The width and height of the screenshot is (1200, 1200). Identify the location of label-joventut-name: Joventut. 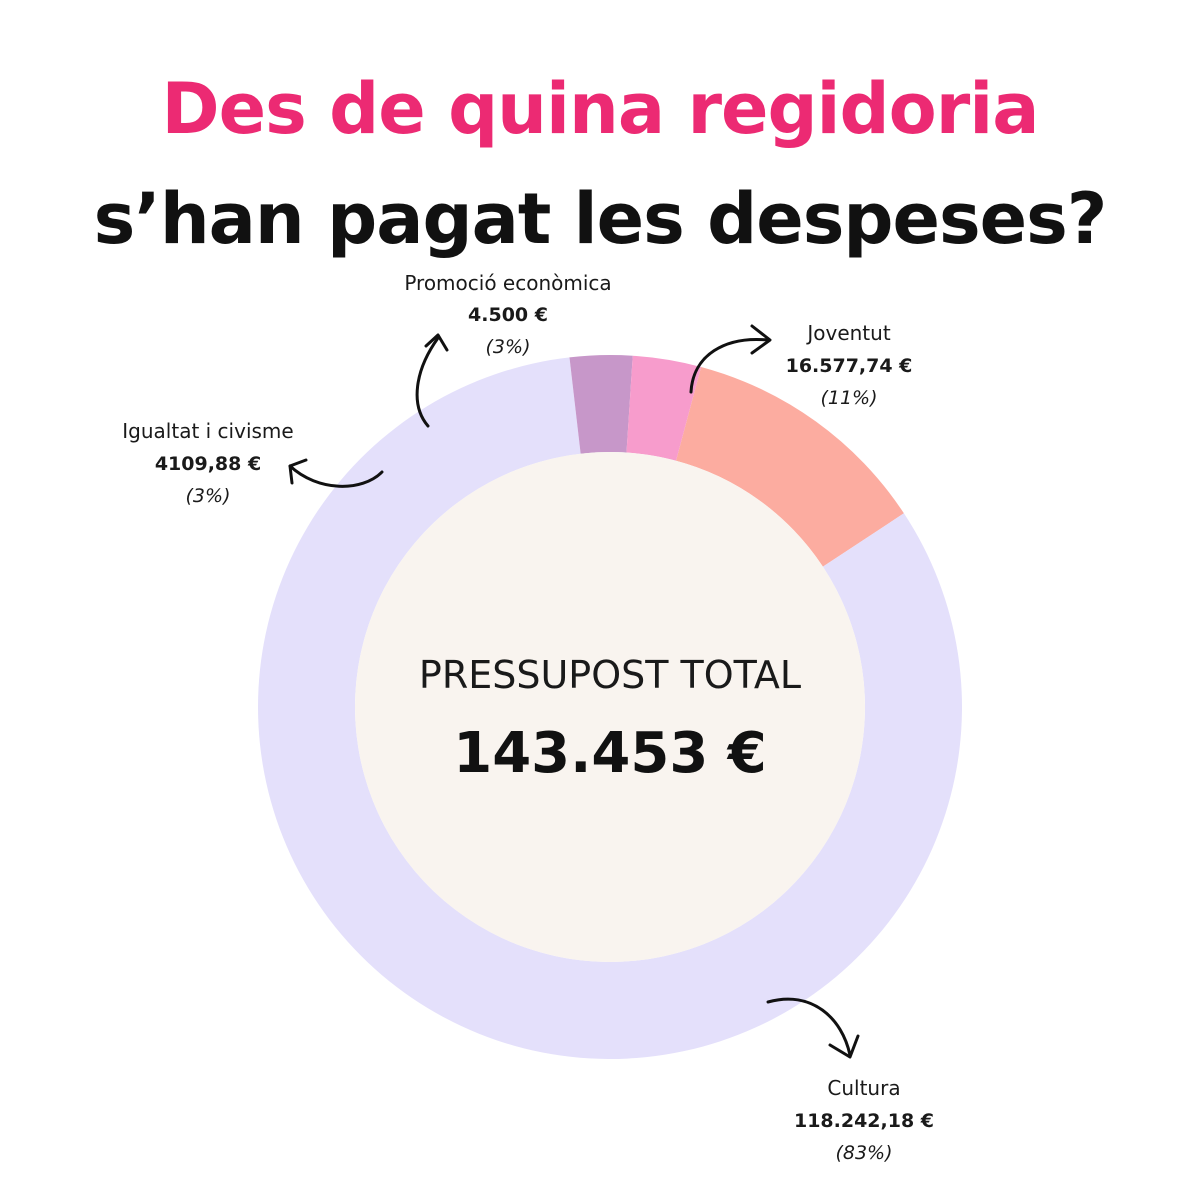
(847, 333).